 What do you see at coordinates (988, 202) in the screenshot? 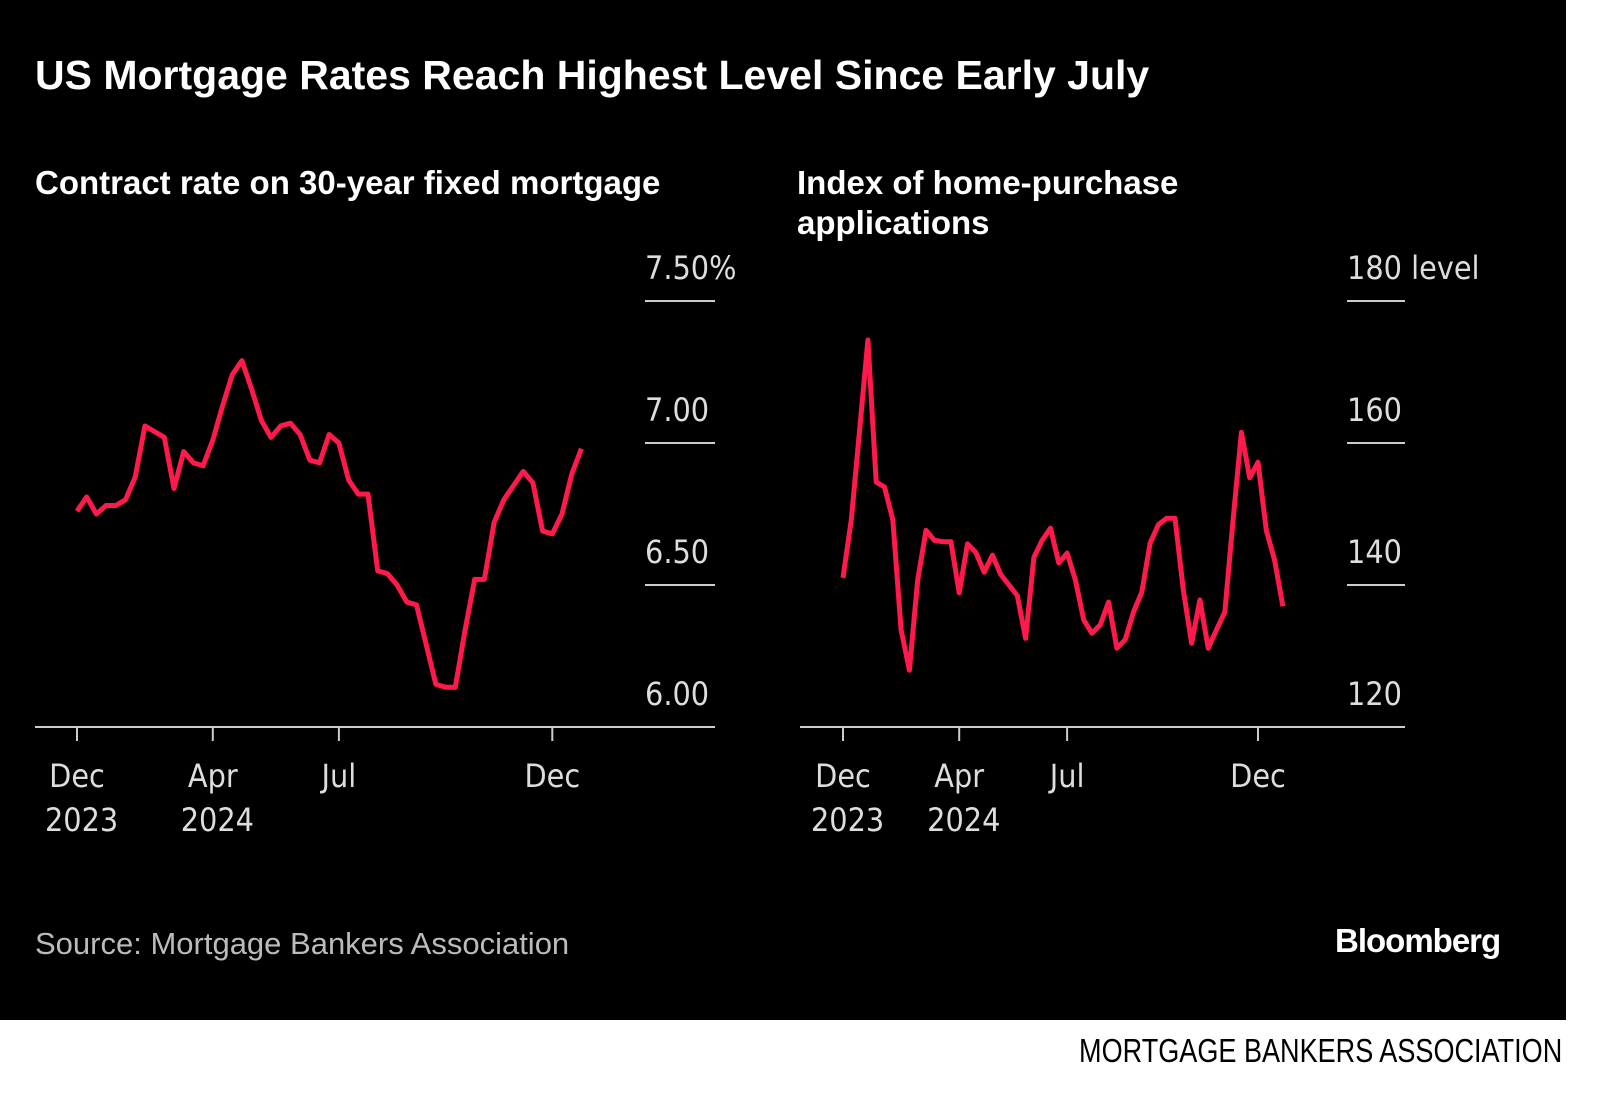
I see `panel-title: Index of home-purchase applications` at bounding box center [988, 202].